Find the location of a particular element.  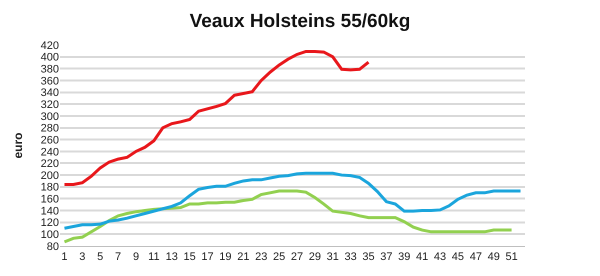

y-tick-label: 340 is located at coordinates (49, 93).